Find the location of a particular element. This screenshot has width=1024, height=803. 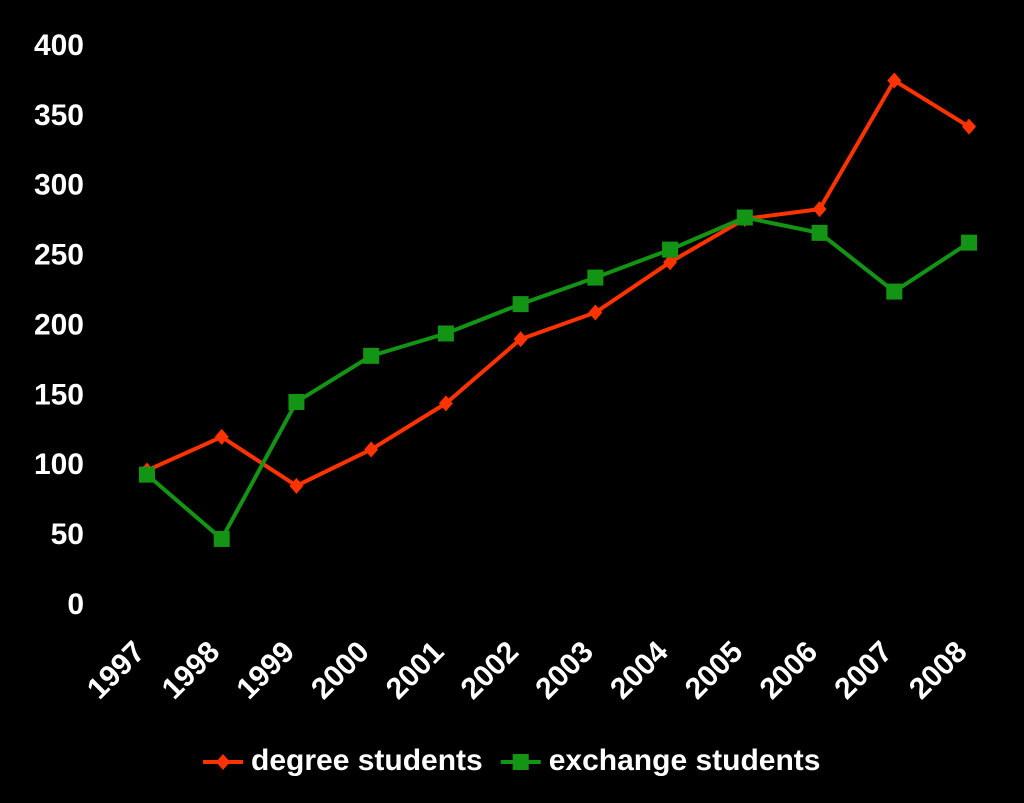

x-tick-label: 2004 is located at coordinates (639, 670).